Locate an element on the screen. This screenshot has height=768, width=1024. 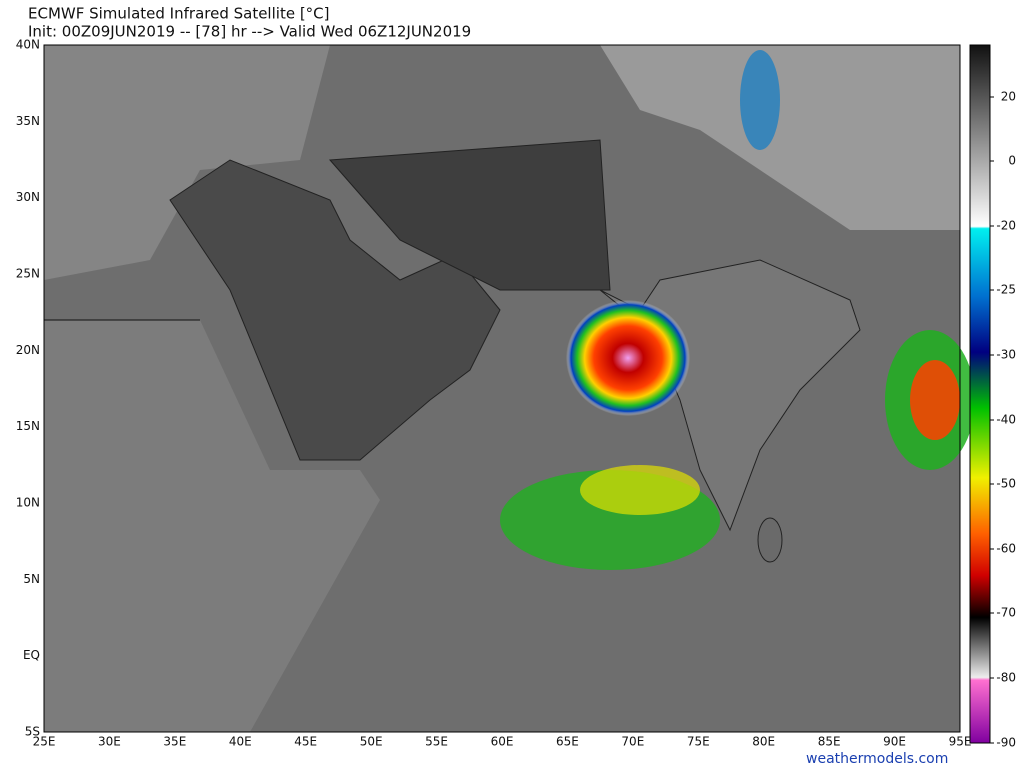
lon-label: 65E is located at coordinates (567, 742).